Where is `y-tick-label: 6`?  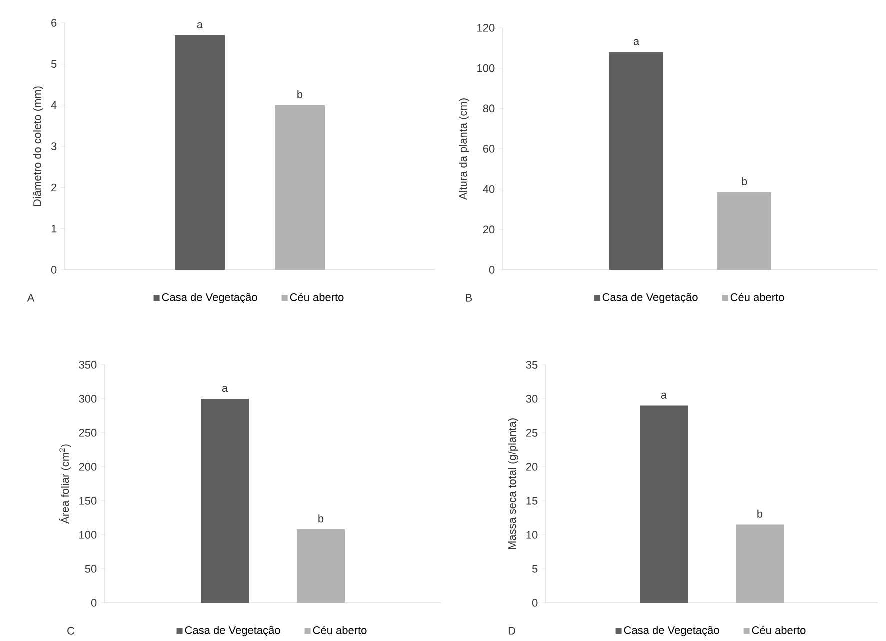
y-tick-label: 6 is located at coordinates (54, 23).